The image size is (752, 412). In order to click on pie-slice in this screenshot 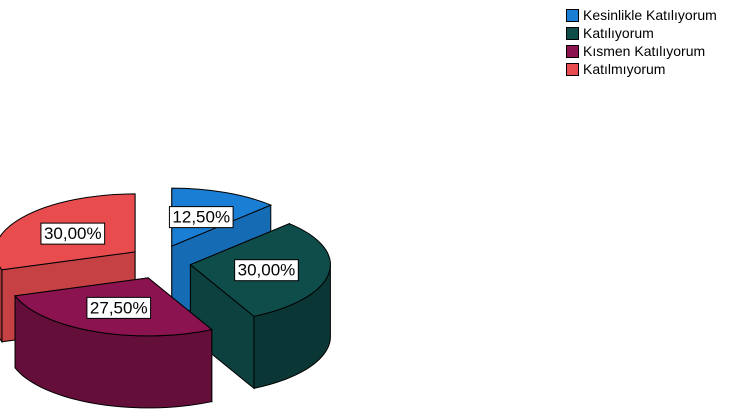, I will do `click(113, 342)`.